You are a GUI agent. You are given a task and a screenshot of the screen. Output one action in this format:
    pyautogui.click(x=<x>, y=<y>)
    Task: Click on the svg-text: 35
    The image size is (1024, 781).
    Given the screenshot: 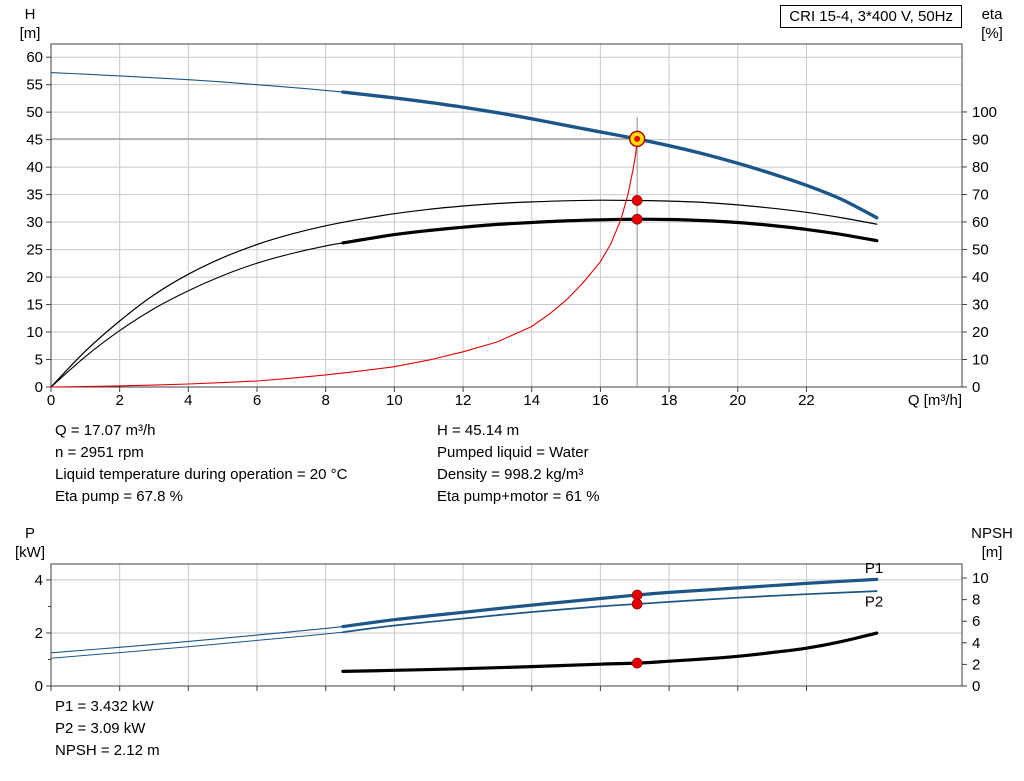 What is the action you would take?
    pyautogui.click(x=34, y=195)
    